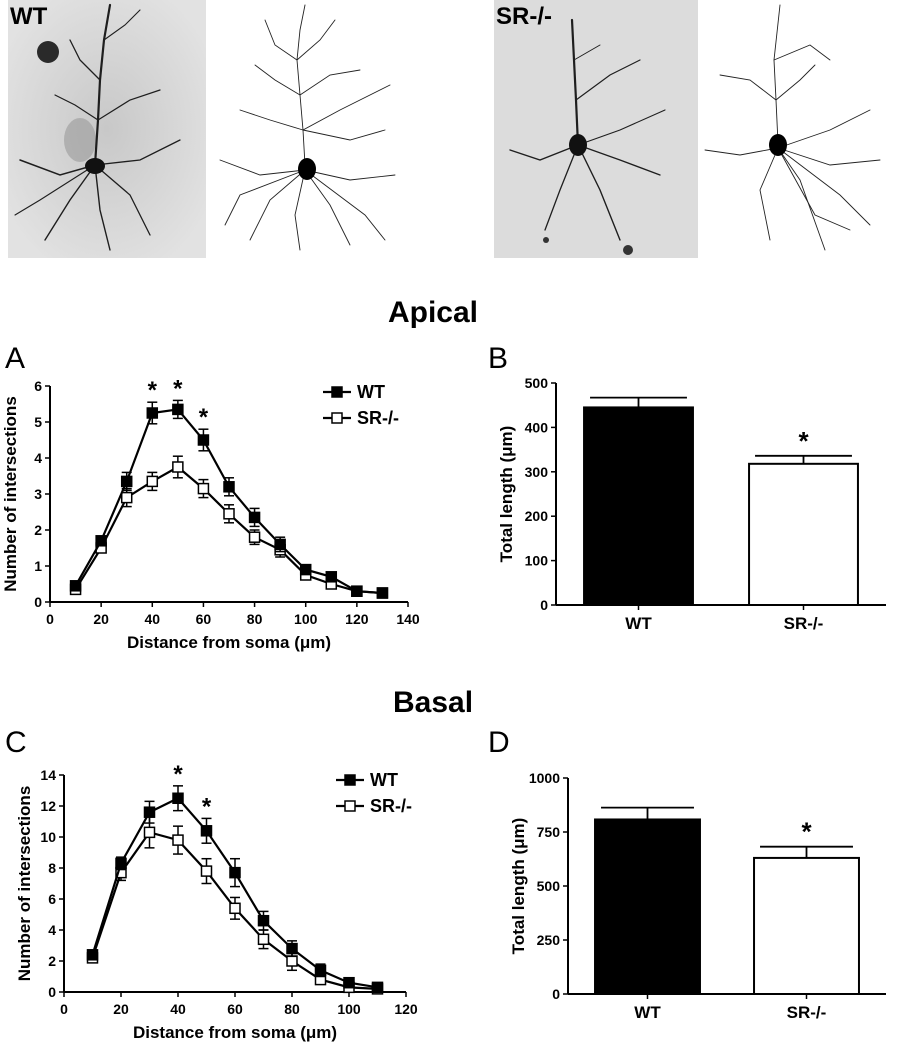 The image size is (903, 1050). What do you see at coordinates (807, 1012) in the screenshot?
I see `category-label: SR-/-` at bounding box center [807, 1012].